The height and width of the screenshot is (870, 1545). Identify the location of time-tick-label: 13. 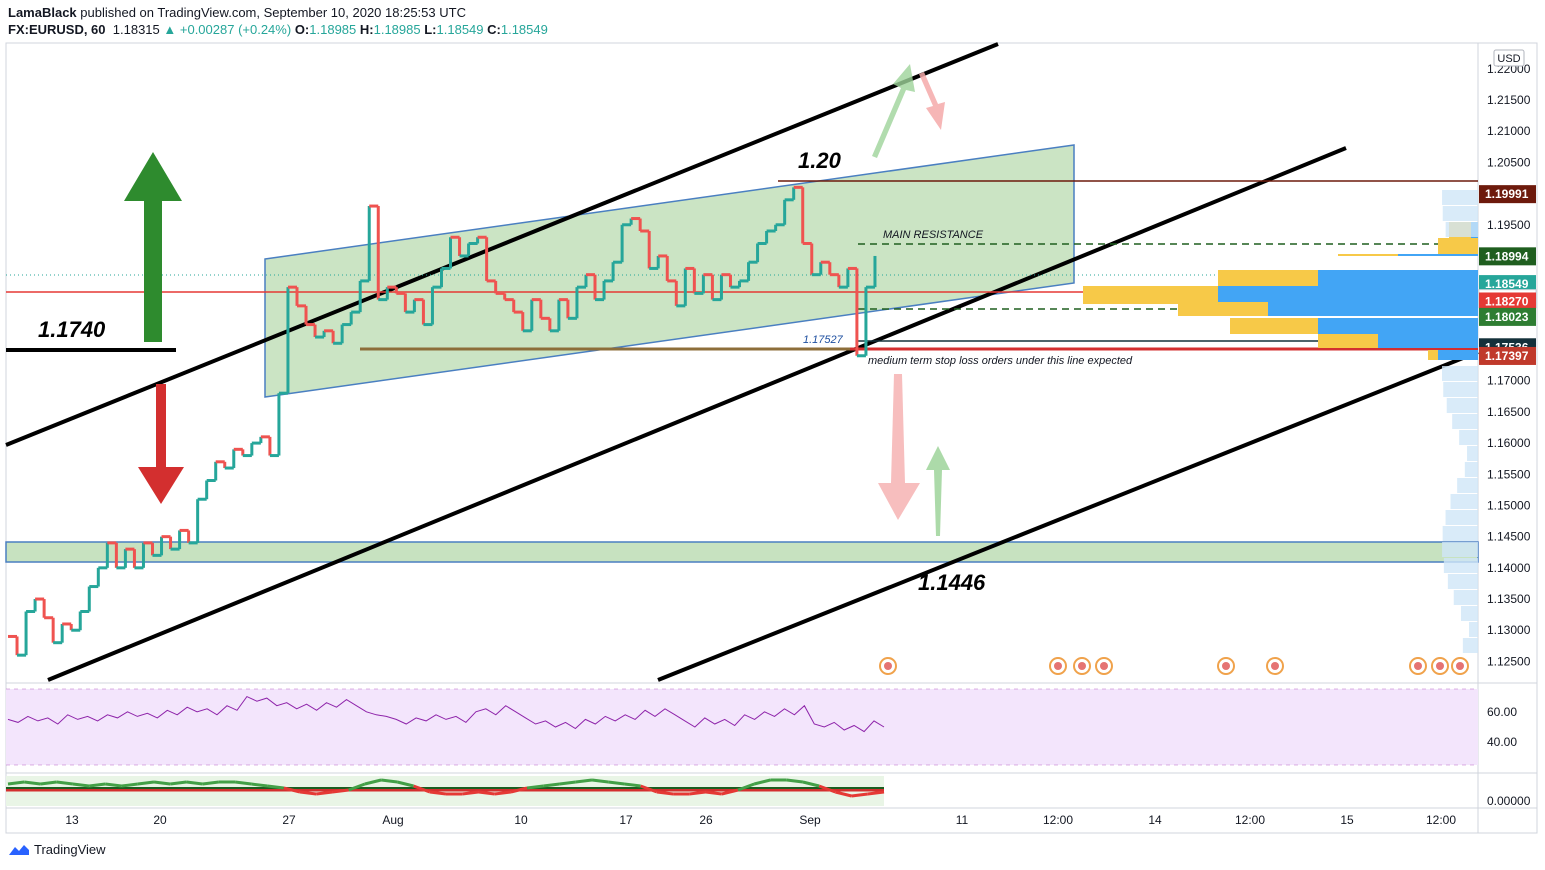
(72, 820).